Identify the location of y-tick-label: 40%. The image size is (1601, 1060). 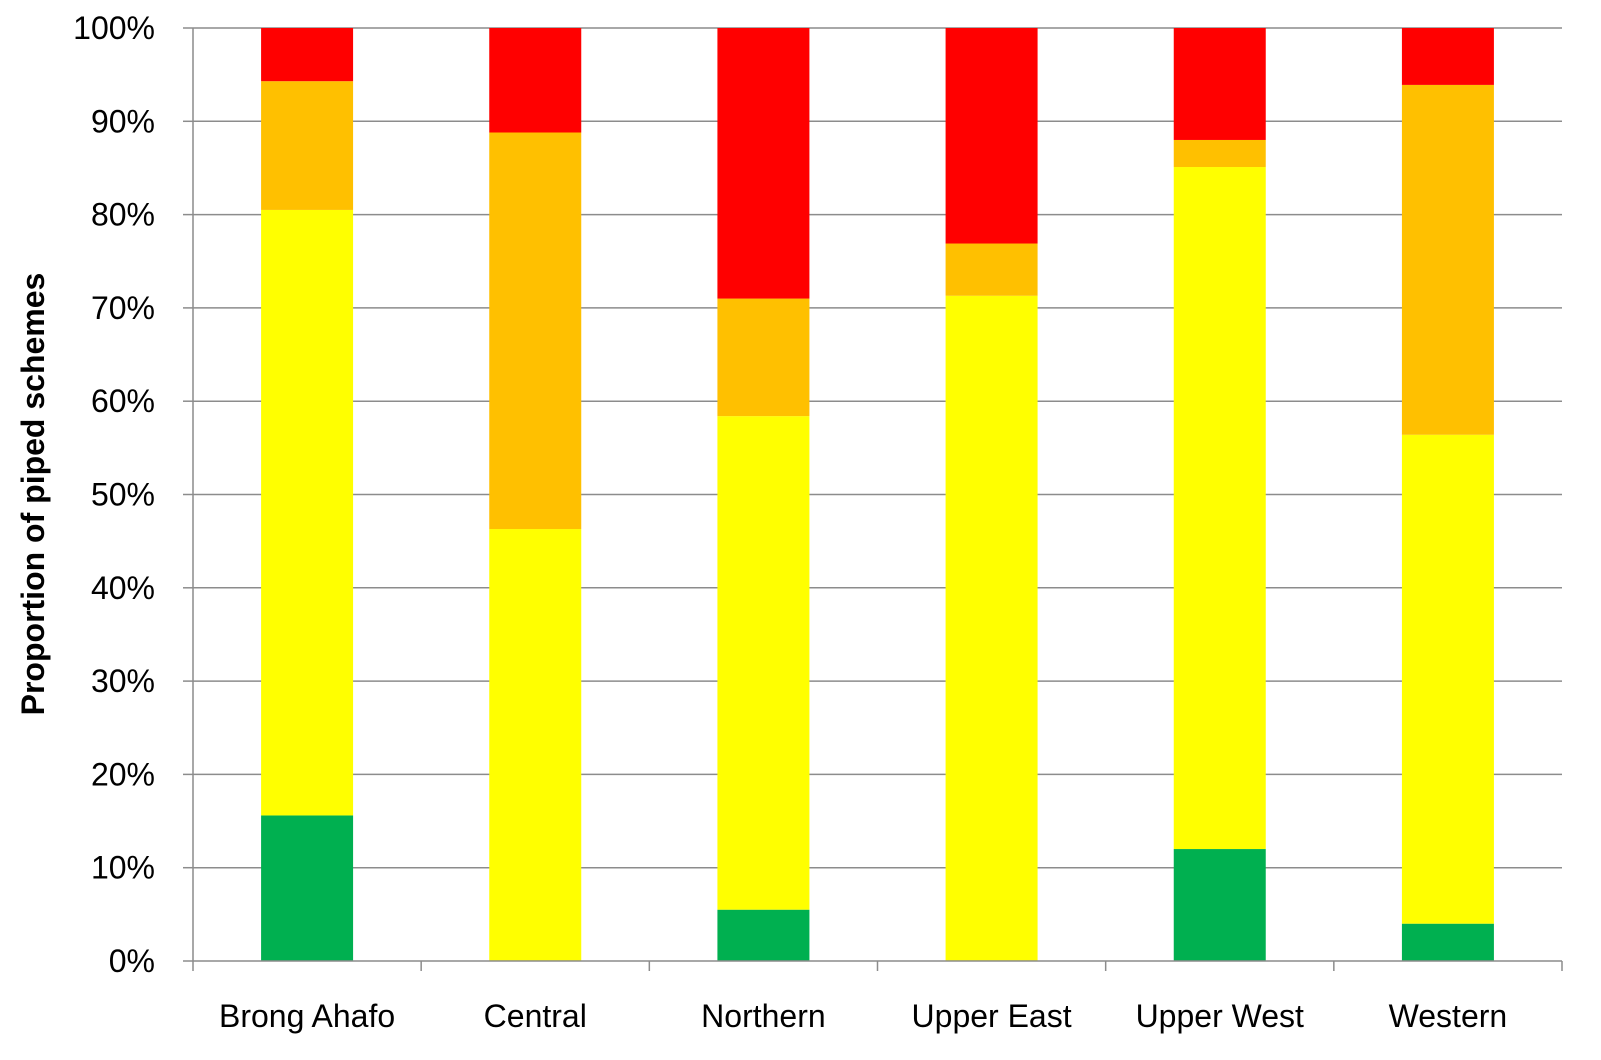
(123, 588).